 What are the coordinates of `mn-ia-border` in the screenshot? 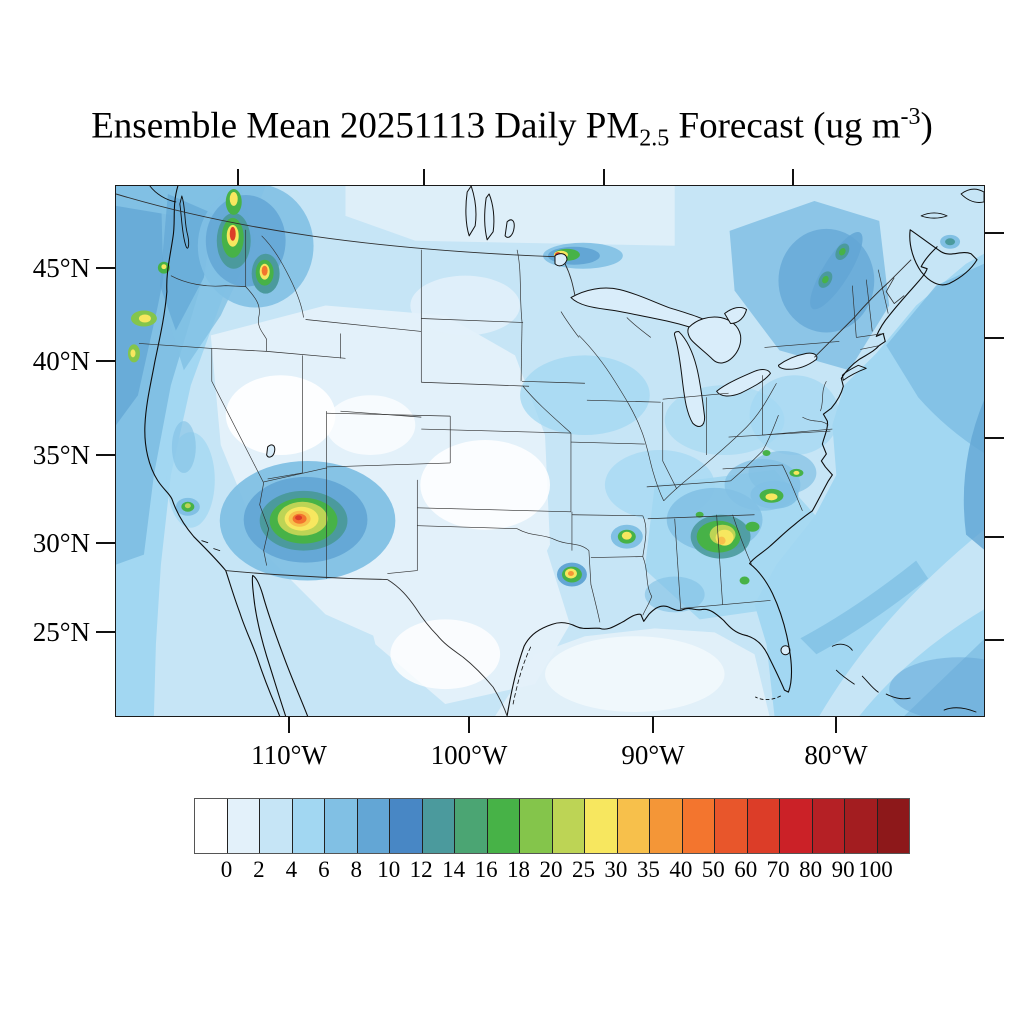 It's located at (553, 382).